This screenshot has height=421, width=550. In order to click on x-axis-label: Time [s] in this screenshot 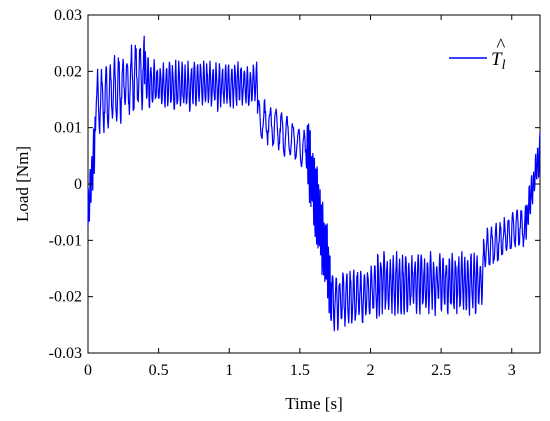, I will do `click(313, 403)`.